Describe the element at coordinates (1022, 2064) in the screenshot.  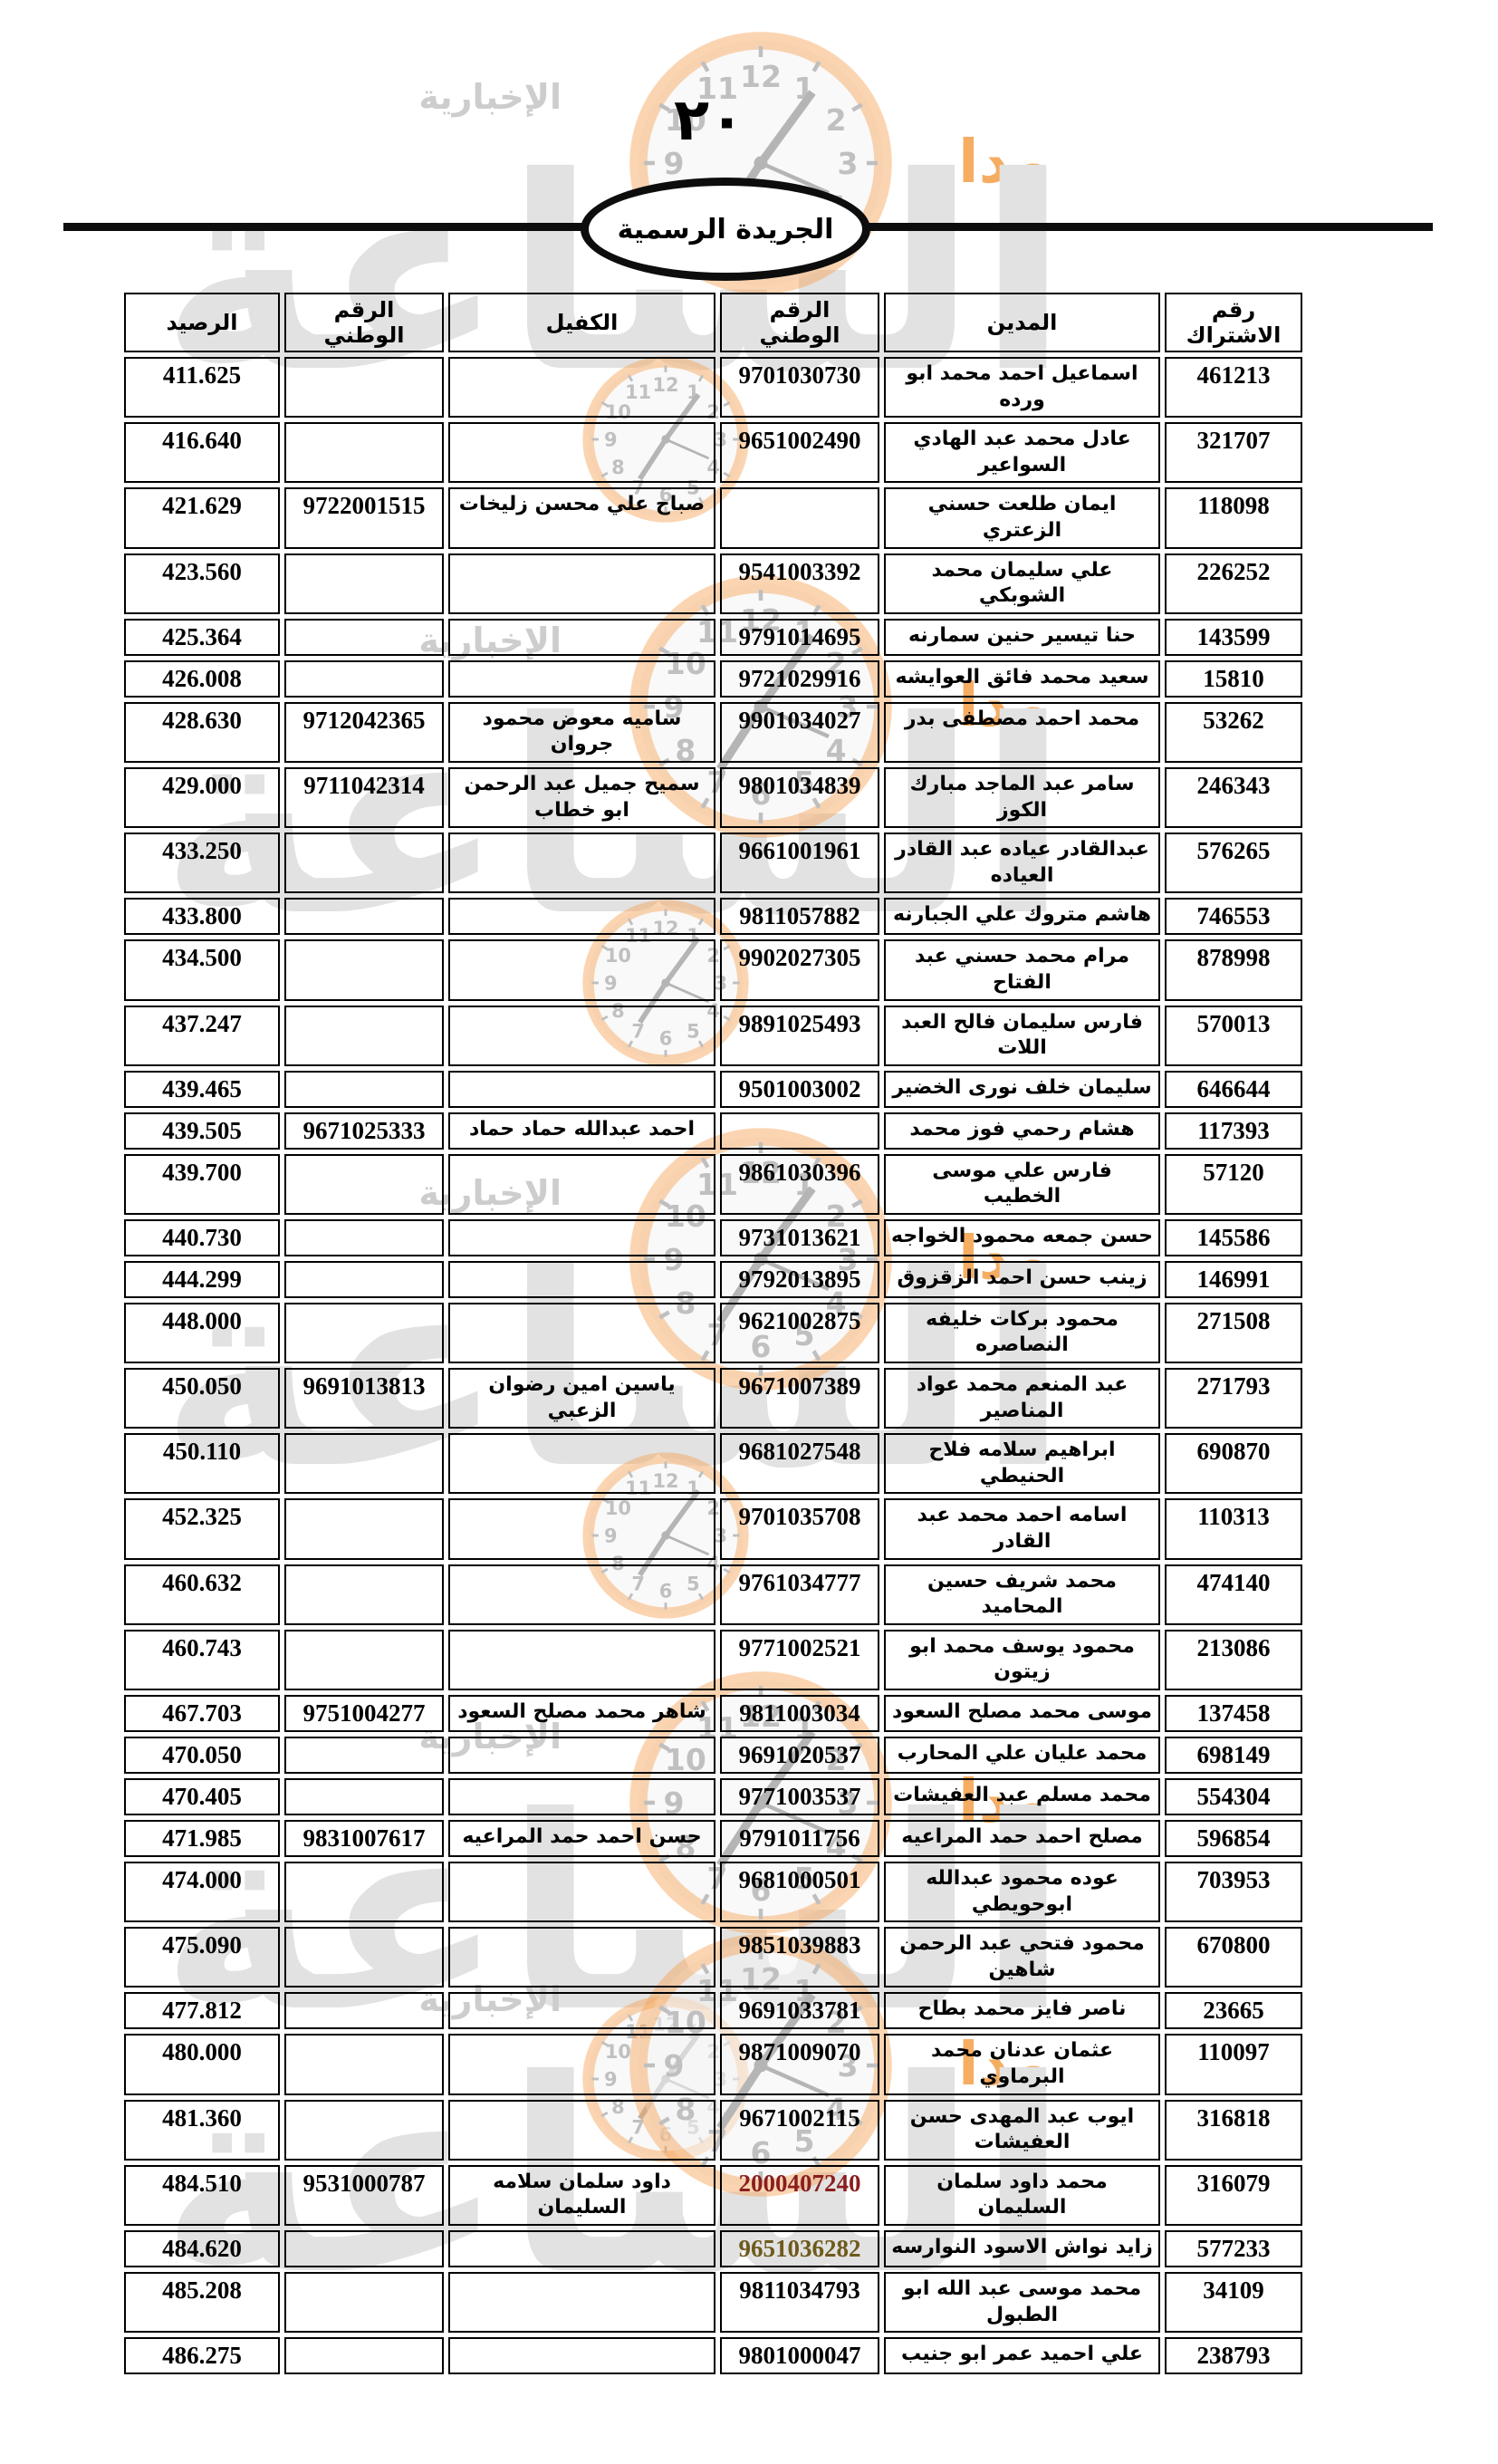
I see `cell-debtor-name: عثمان عدنان محمد البرماوي` at that location.